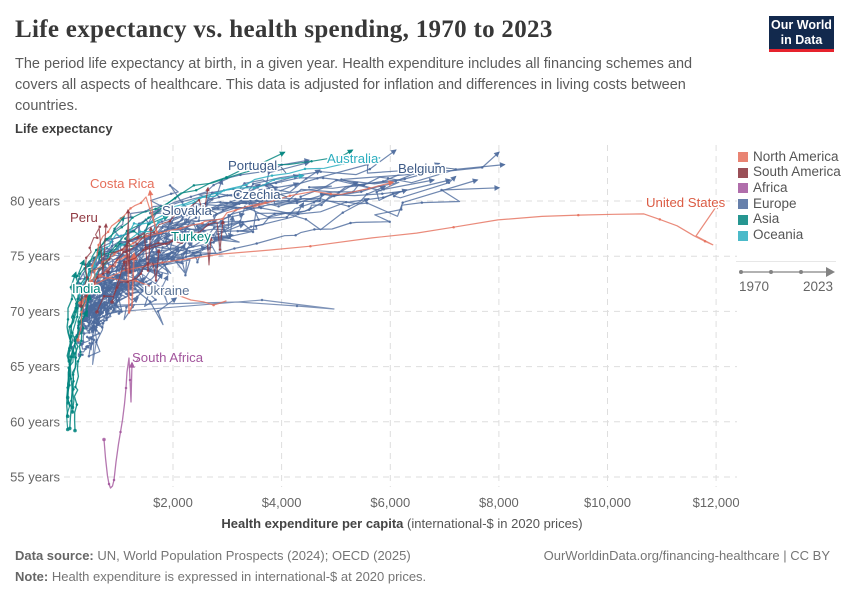 The image size is (850, 600). Describe the element at coordinates (686, 202) in the screenshot. I see `svg-text: United States` at that location.